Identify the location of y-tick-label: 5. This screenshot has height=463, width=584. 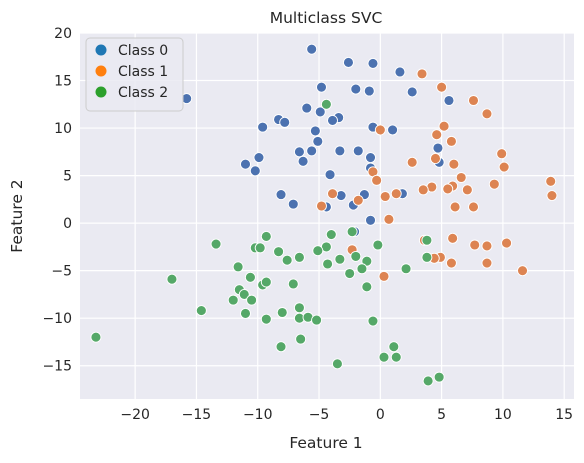
(67, 177).